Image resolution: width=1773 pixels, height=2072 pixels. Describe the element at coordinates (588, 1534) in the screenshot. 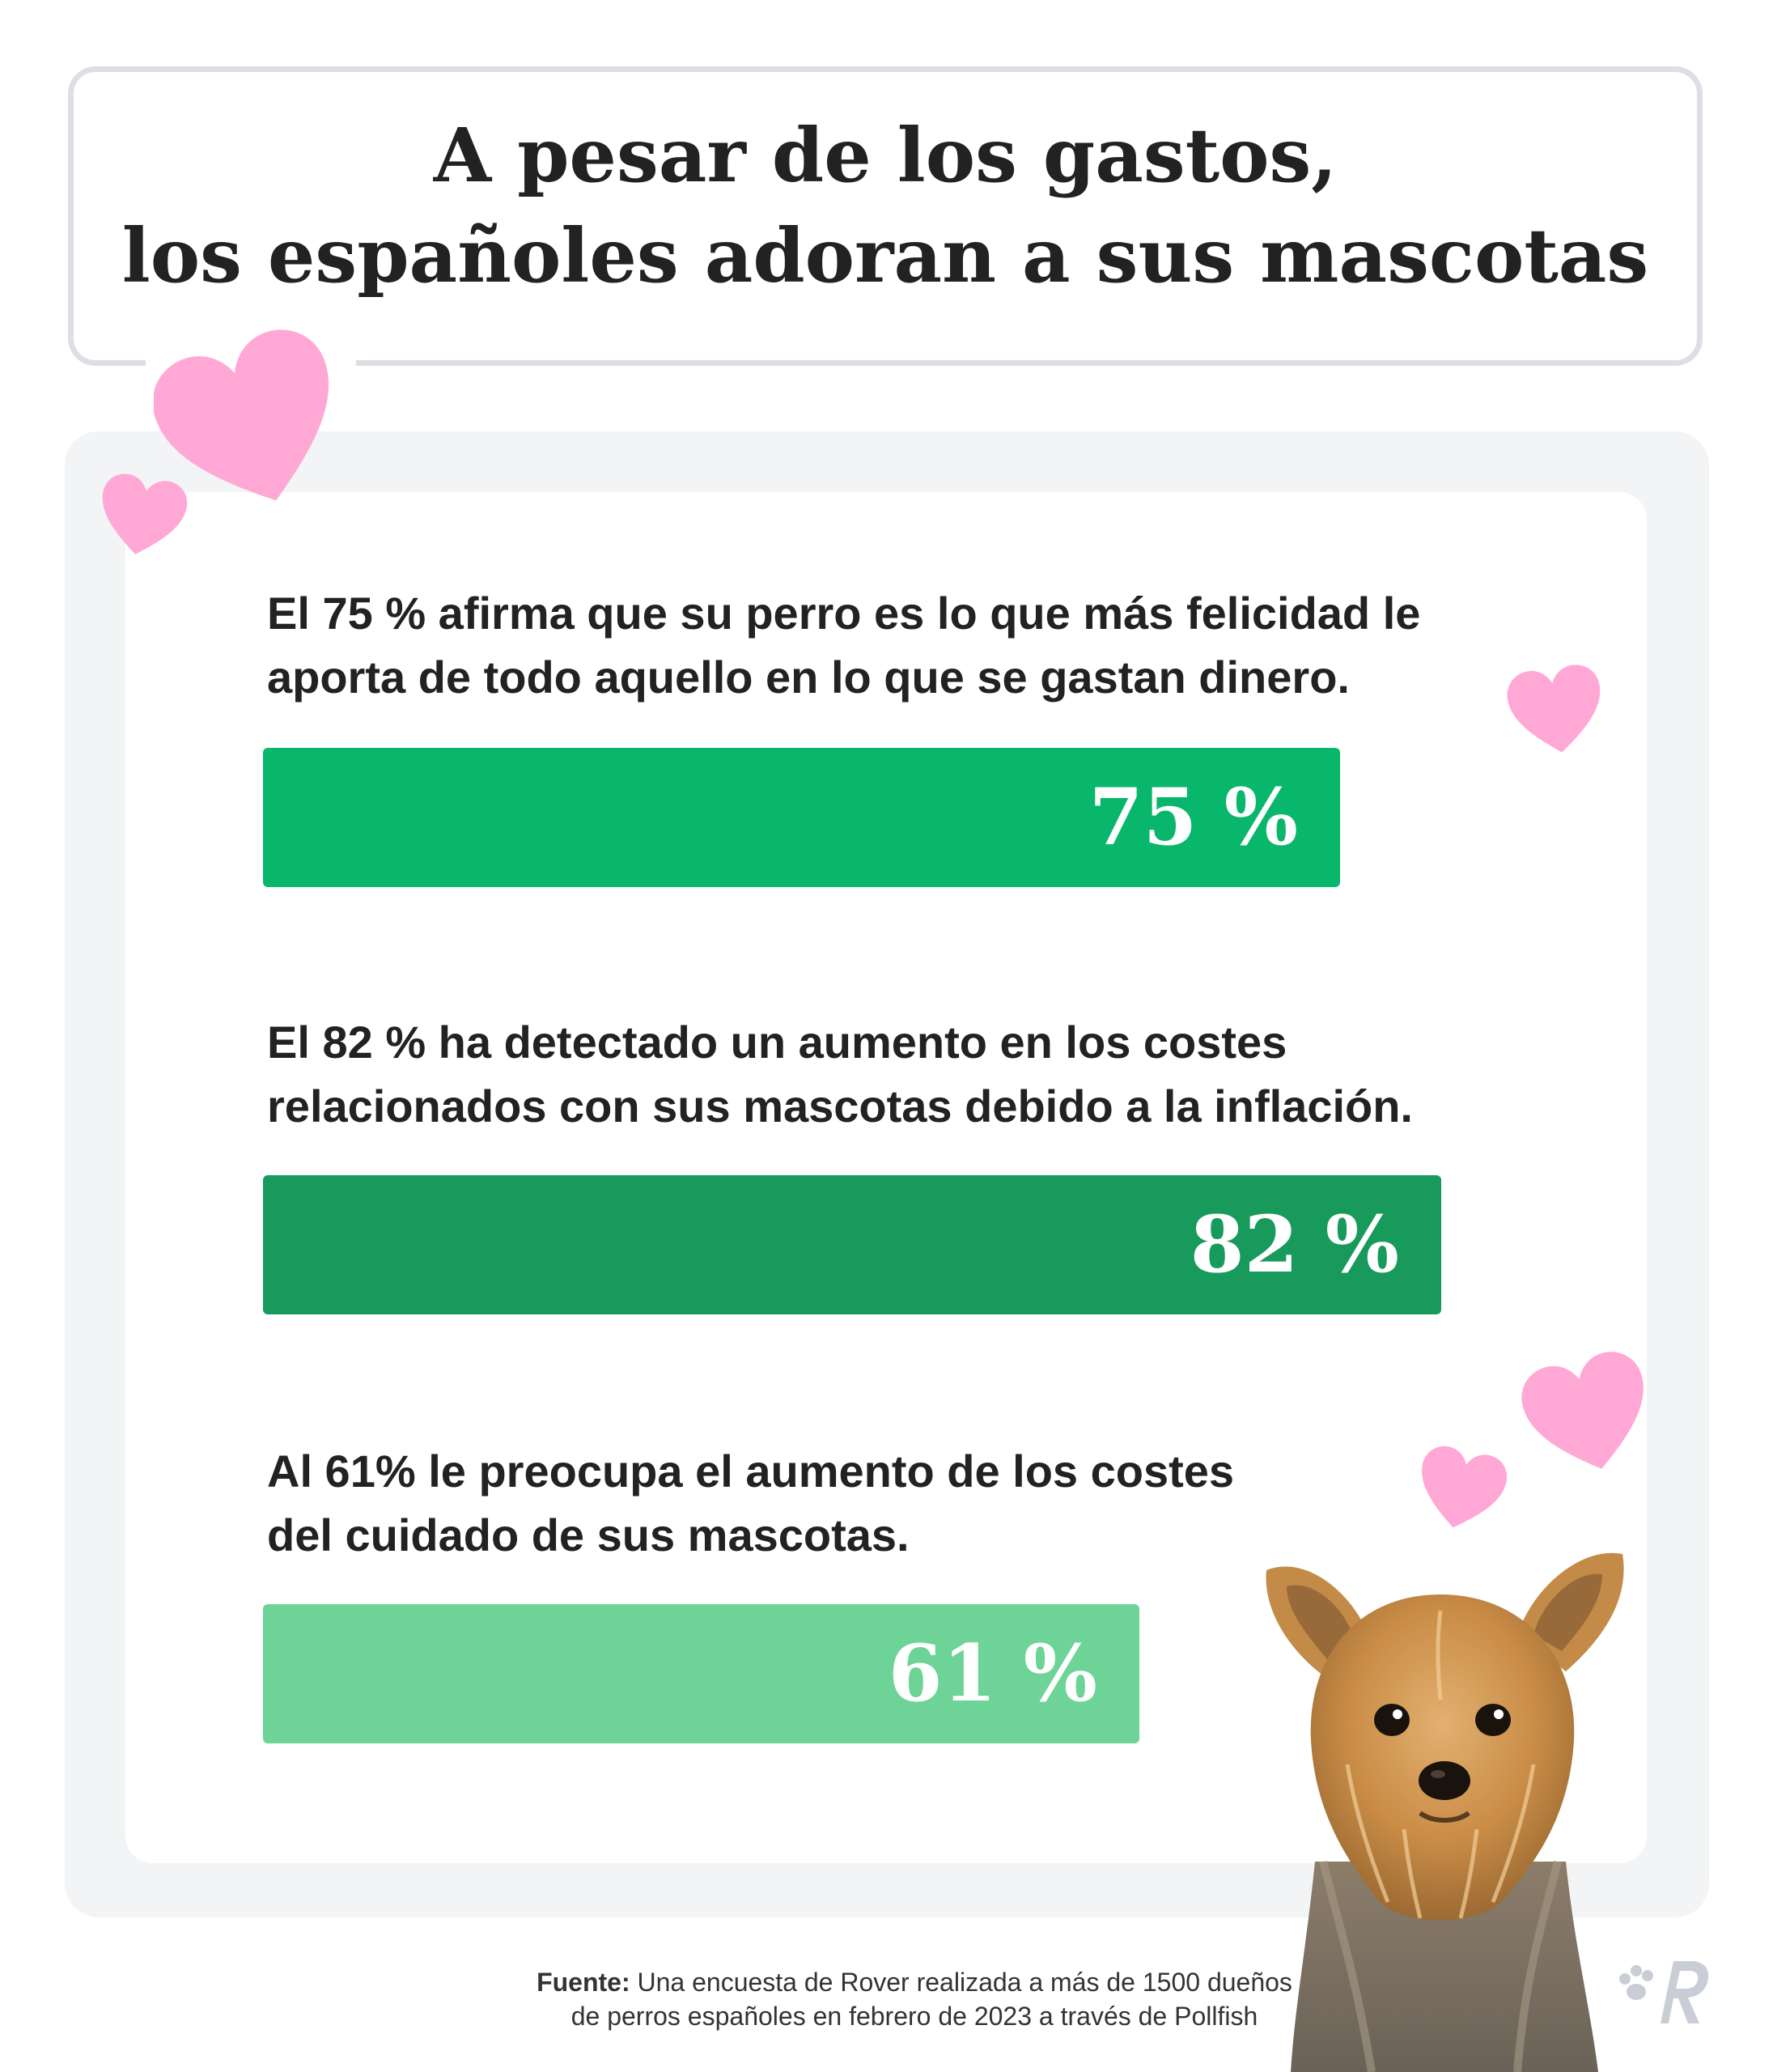

I see `stat-text-3-line-2: del cuidado de sus mascotas.` at that location.